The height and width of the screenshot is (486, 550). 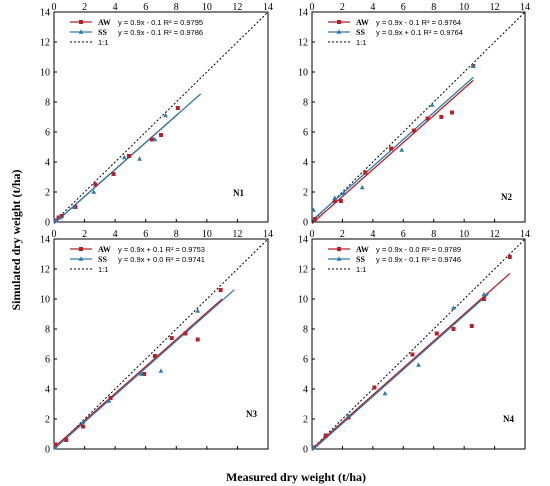 What do you see at coordinates (81, 258) in the screenshot?
I see `legend-marker-ss` at bounding box center [81, 258].